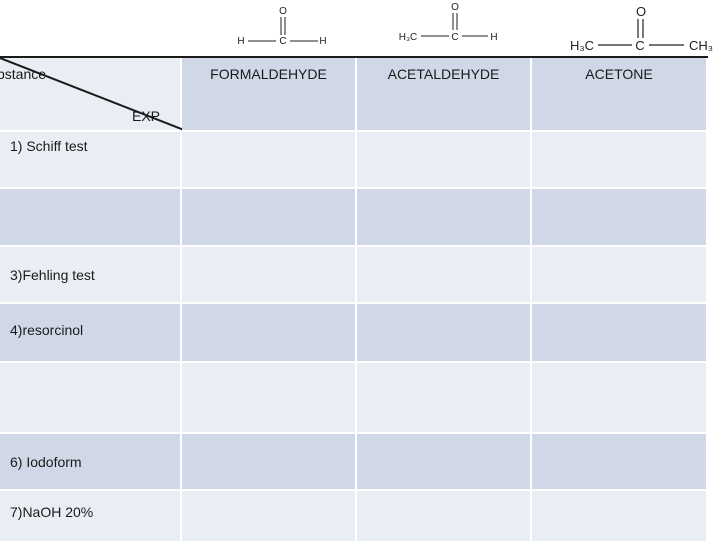 The width and height of the screenshot is (720, 543). I want to click on acetone-c-atom: C, so click(639, 45).